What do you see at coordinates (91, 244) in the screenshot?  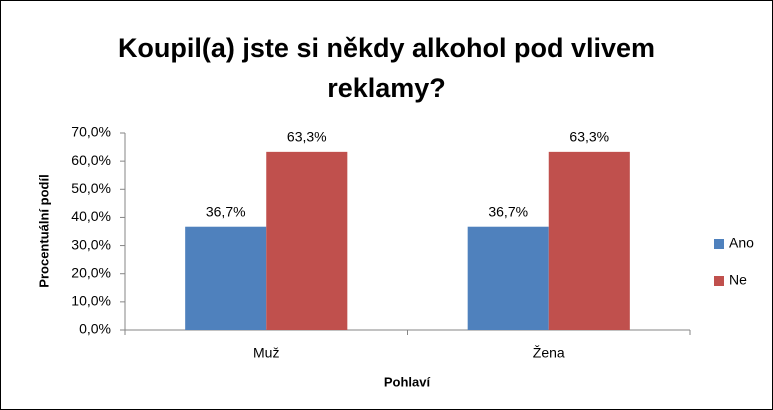 I see `y-tick-label: 30,0%` at bounding box center [91, 244].